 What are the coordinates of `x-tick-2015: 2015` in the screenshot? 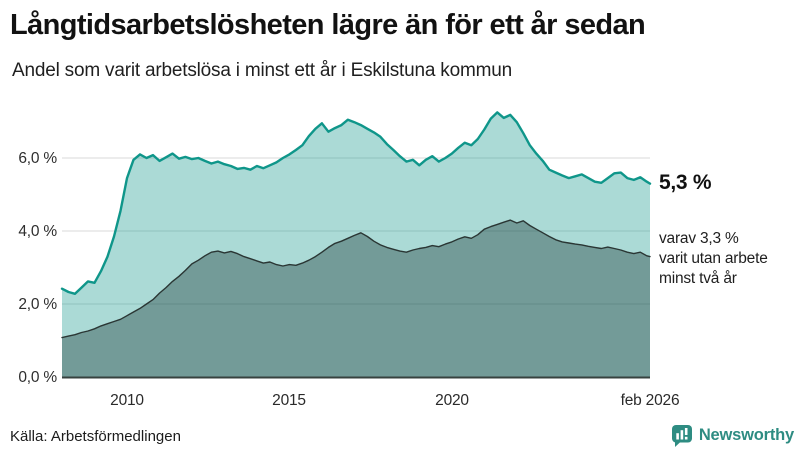 It's located at (289, 400).